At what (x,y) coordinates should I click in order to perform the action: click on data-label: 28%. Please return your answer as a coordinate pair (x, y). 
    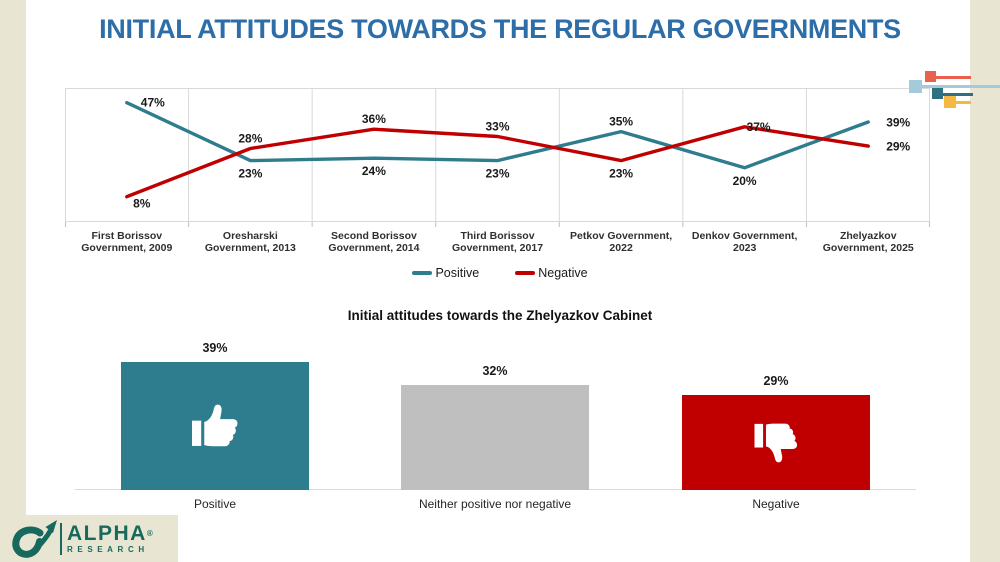
    Looking at the image, I should click on (250, 139).